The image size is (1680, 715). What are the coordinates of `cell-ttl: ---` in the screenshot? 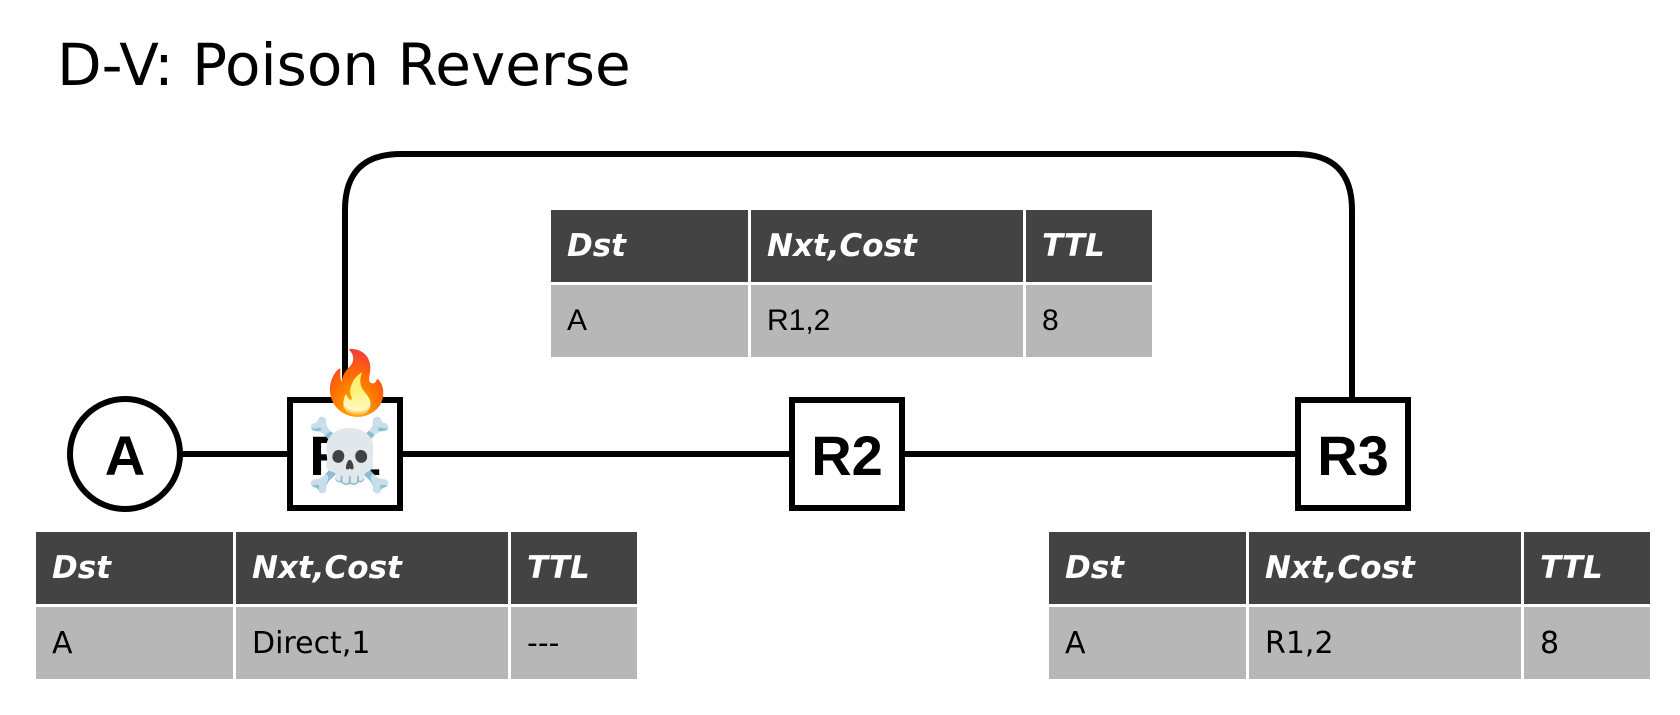 It's located at (574, 643).